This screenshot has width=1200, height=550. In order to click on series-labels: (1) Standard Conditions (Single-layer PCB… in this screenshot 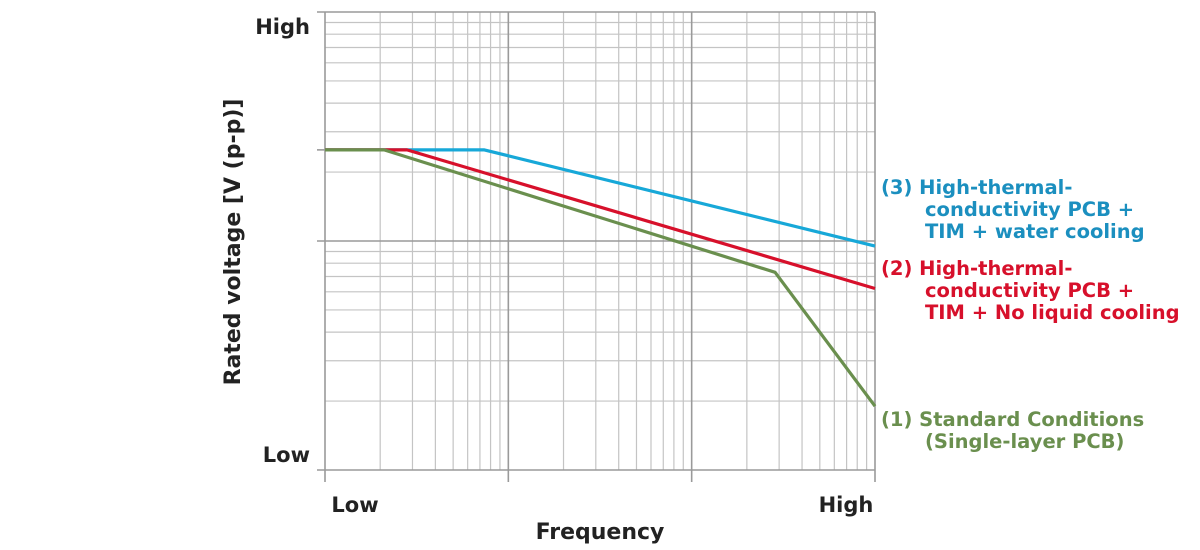, I will do `click(1030, 314)`.